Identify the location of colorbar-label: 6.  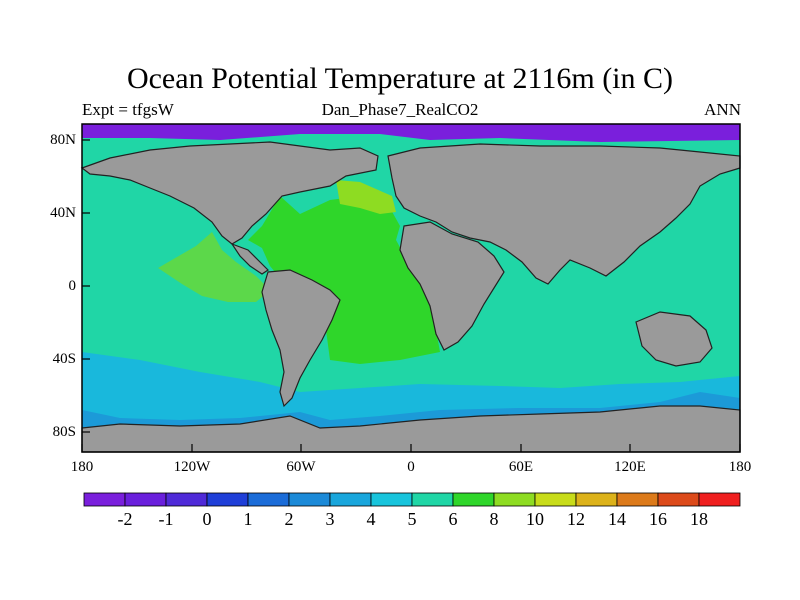
(453, 519).